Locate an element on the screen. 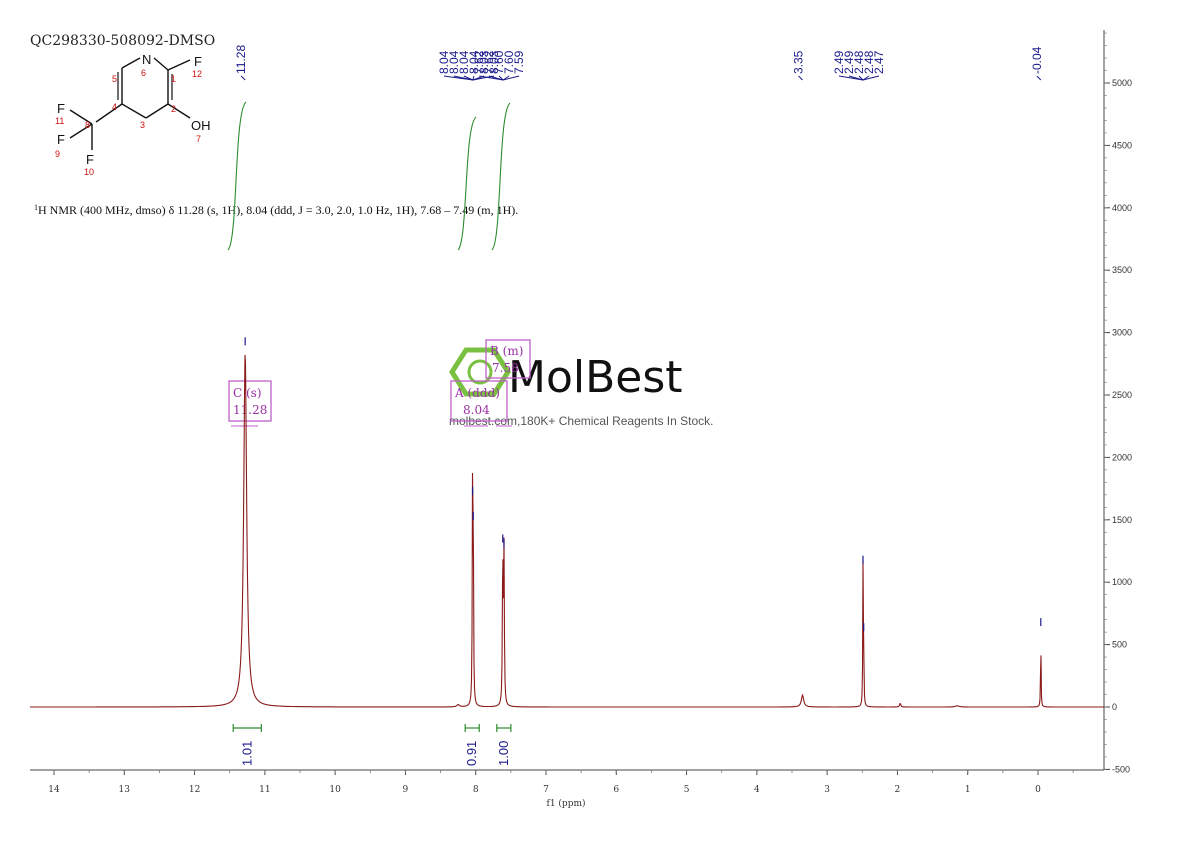 This screenshot has height=841, width=1190. x-tick-label: 1 is located at coordinates (968, 790).